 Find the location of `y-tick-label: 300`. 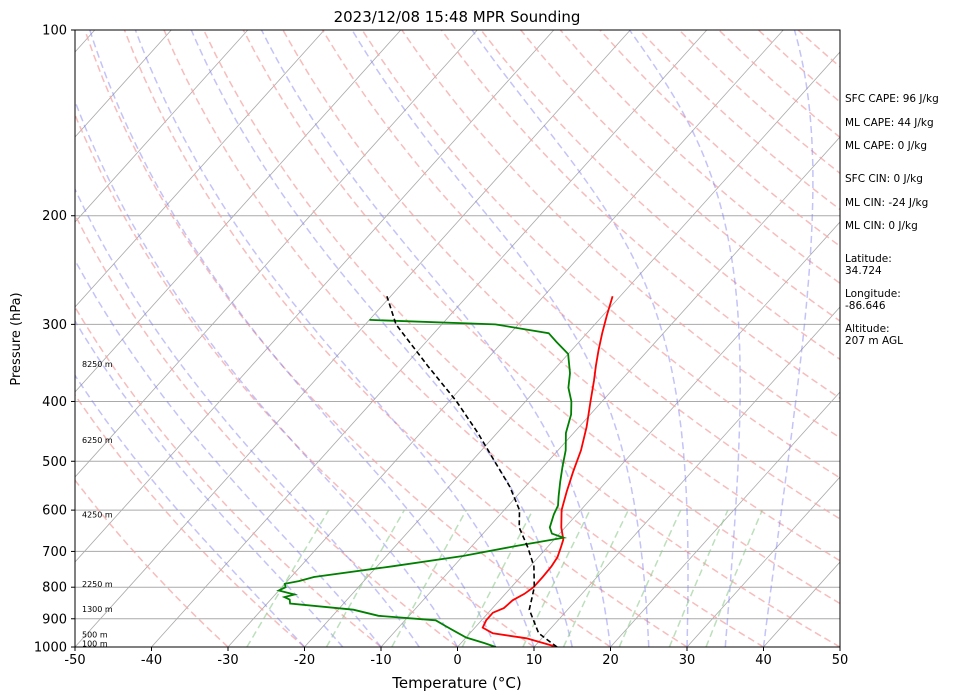

y-tick-label: 300 is located at coordinates (54, 325).